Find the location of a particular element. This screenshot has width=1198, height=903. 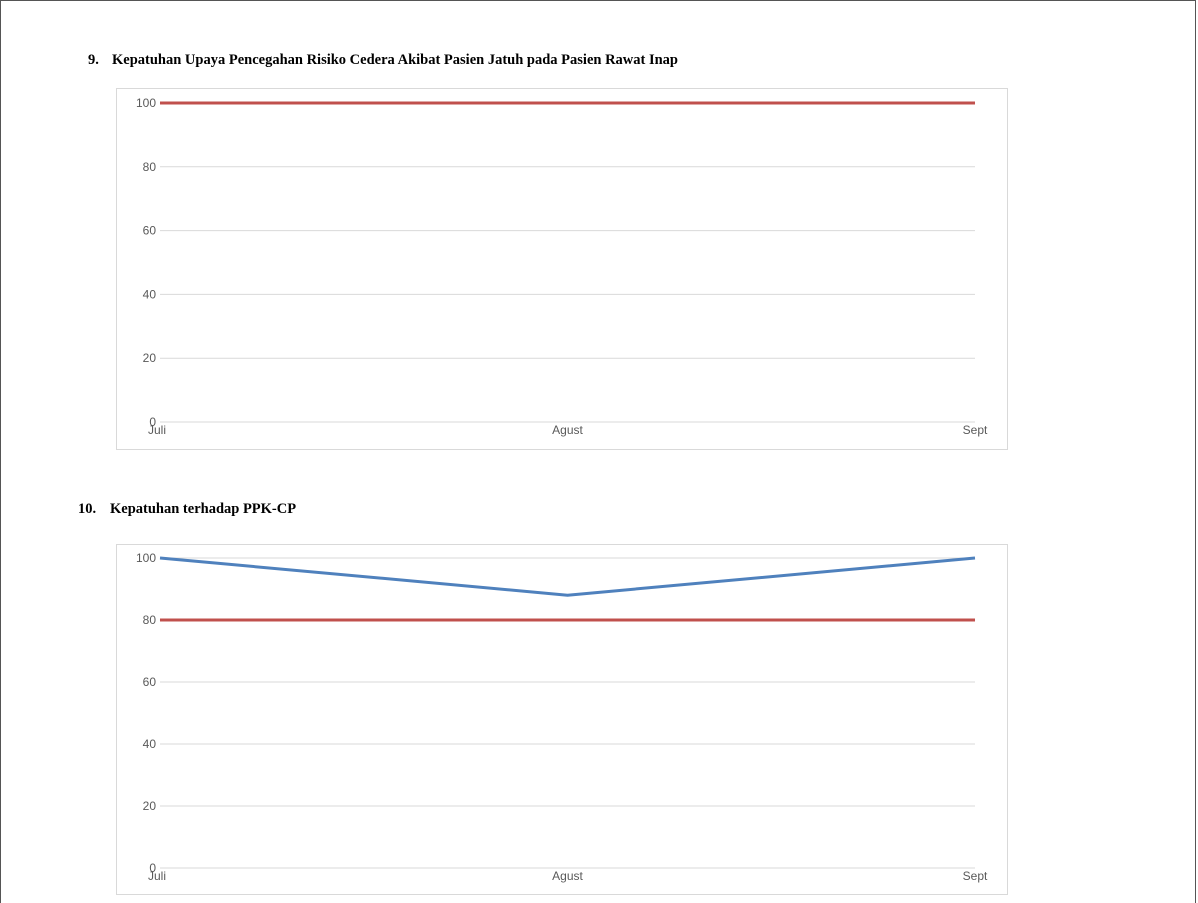

section-title: Kepatuhan terhadap PPK-CP is located at coordinates (203, 509).